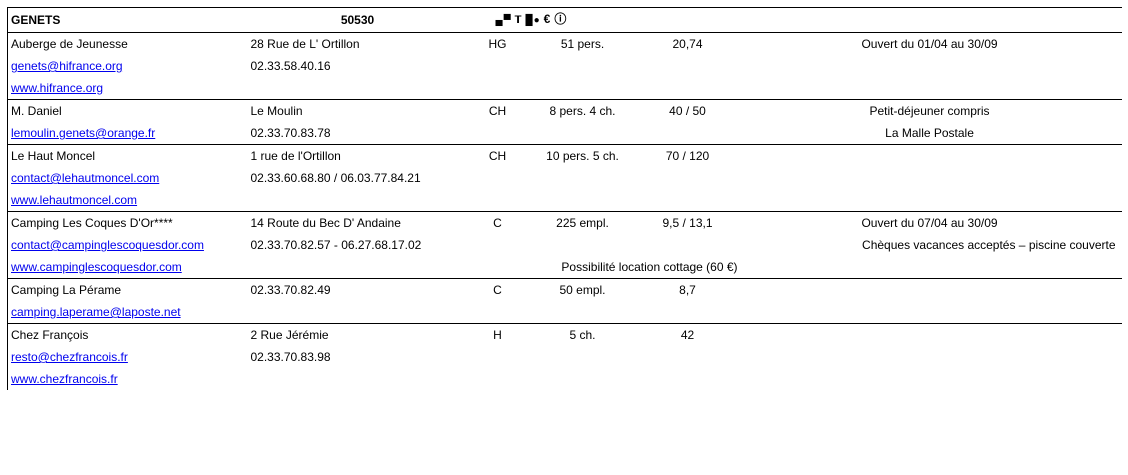 The width and height of the screenshot is (1128, 475). What do you see at coordinates (497, 44) in the screenshot?
I see `entry-type: HG` at bounding box center [497, 44].